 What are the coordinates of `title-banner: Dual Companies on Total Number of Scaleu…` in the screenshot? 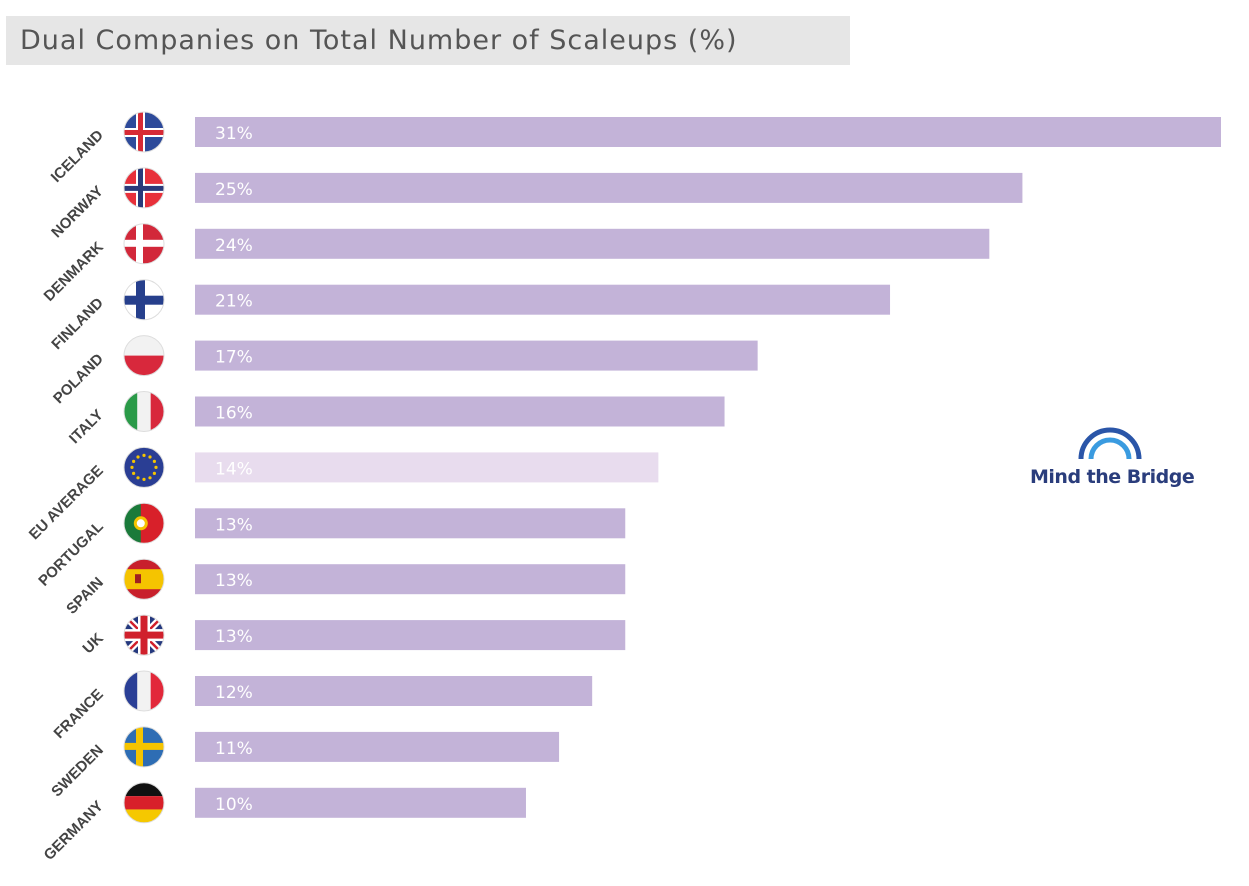 It's located at (428, 40).